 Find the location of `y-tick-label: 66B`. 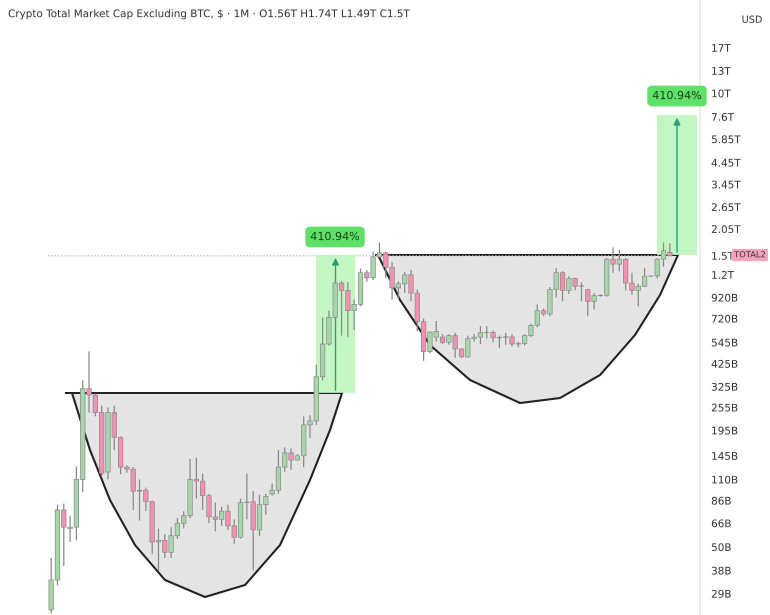

y-tick-label: 66B is located at coordinates (721, 523).